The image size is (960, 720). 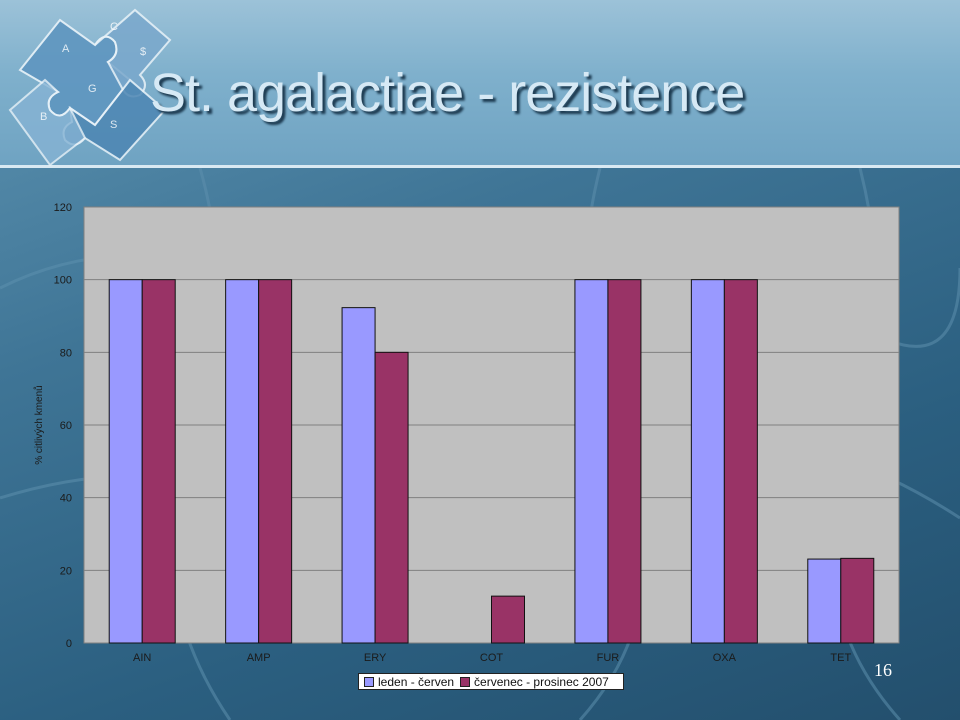 I want to click on slide-title: St. agalactiae - rezistence, so click(x=447, y=93).